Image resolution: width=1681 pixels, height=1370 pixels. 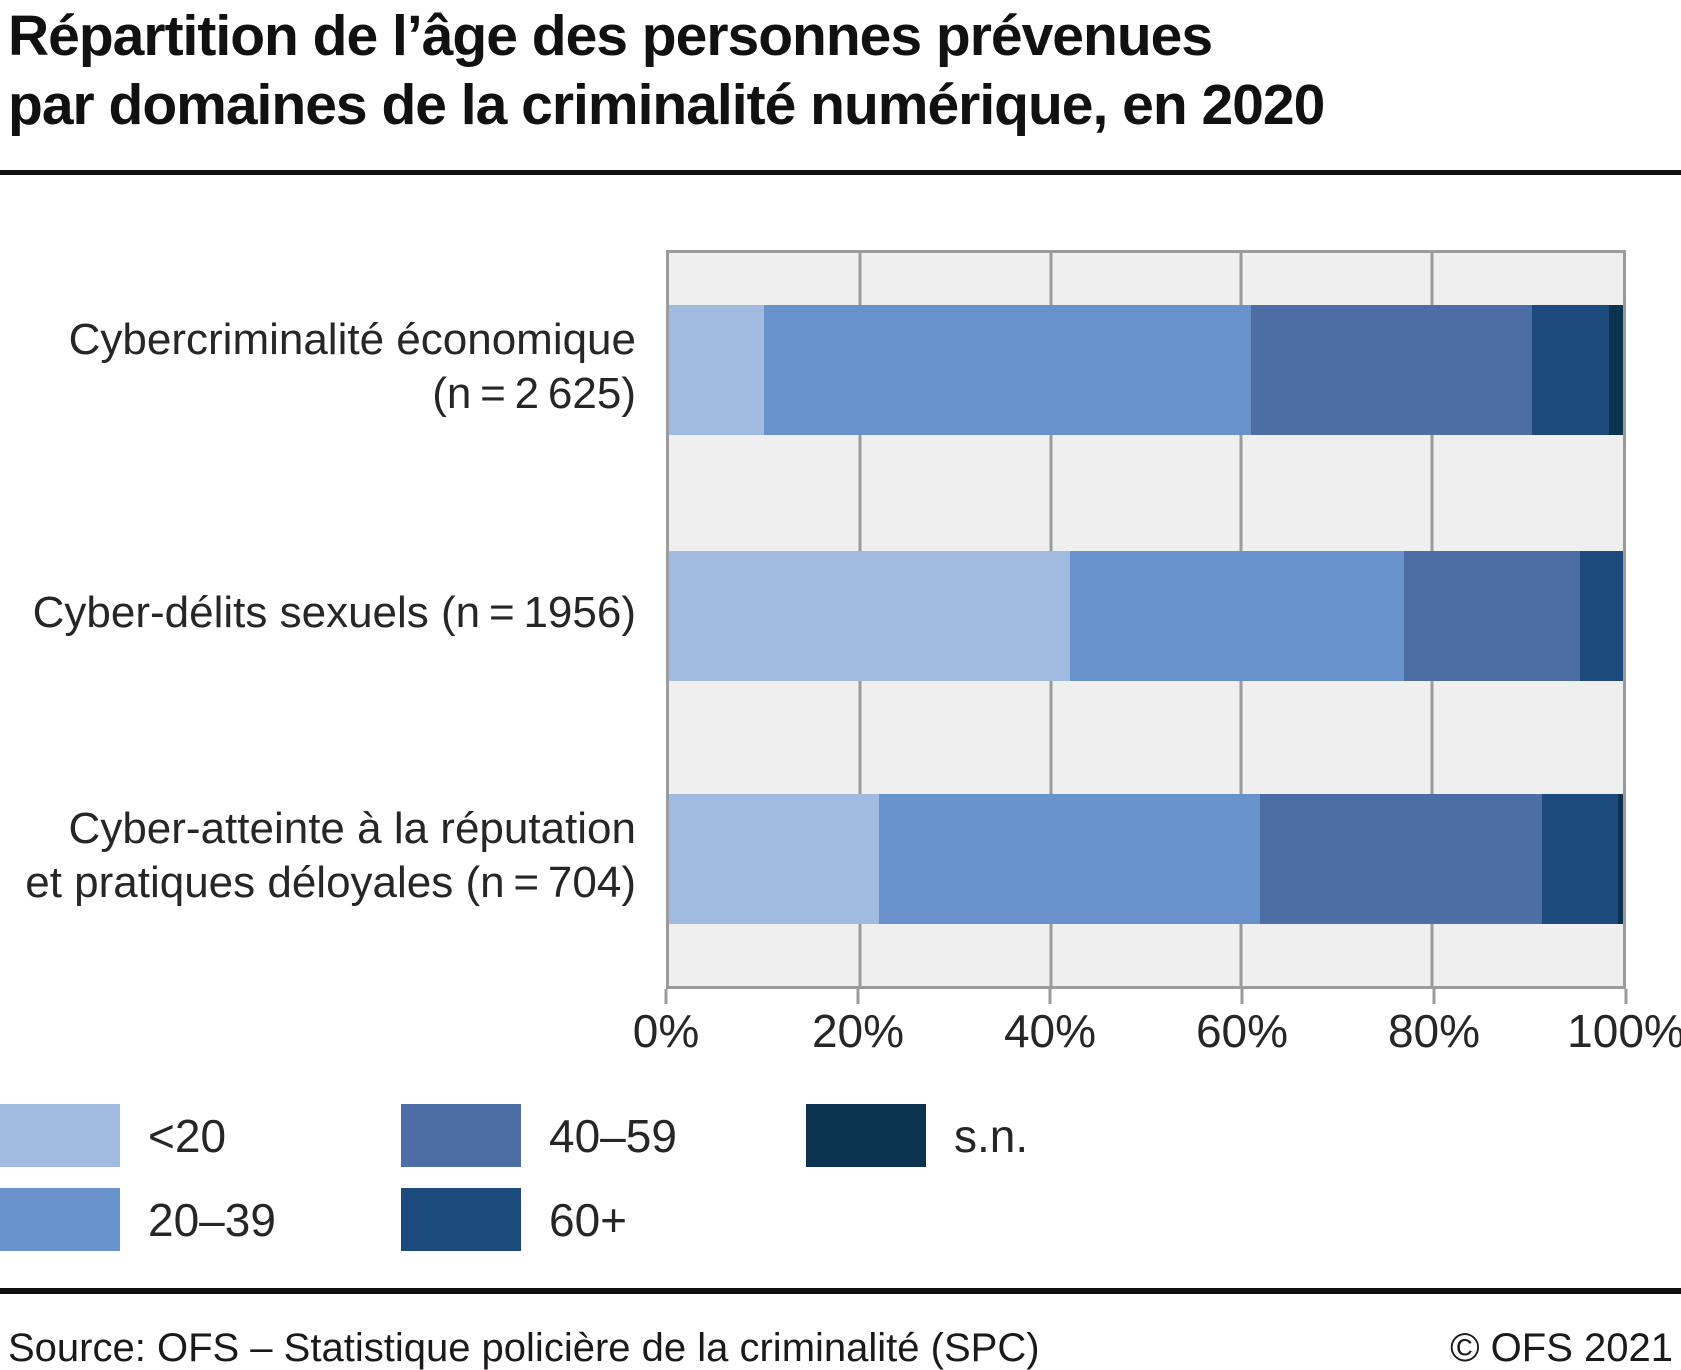 What do you see at coordinates (1242, 1031) in the screenshot?
I see `x-tick-label: 60%` at bounding box center [1242, 1031].